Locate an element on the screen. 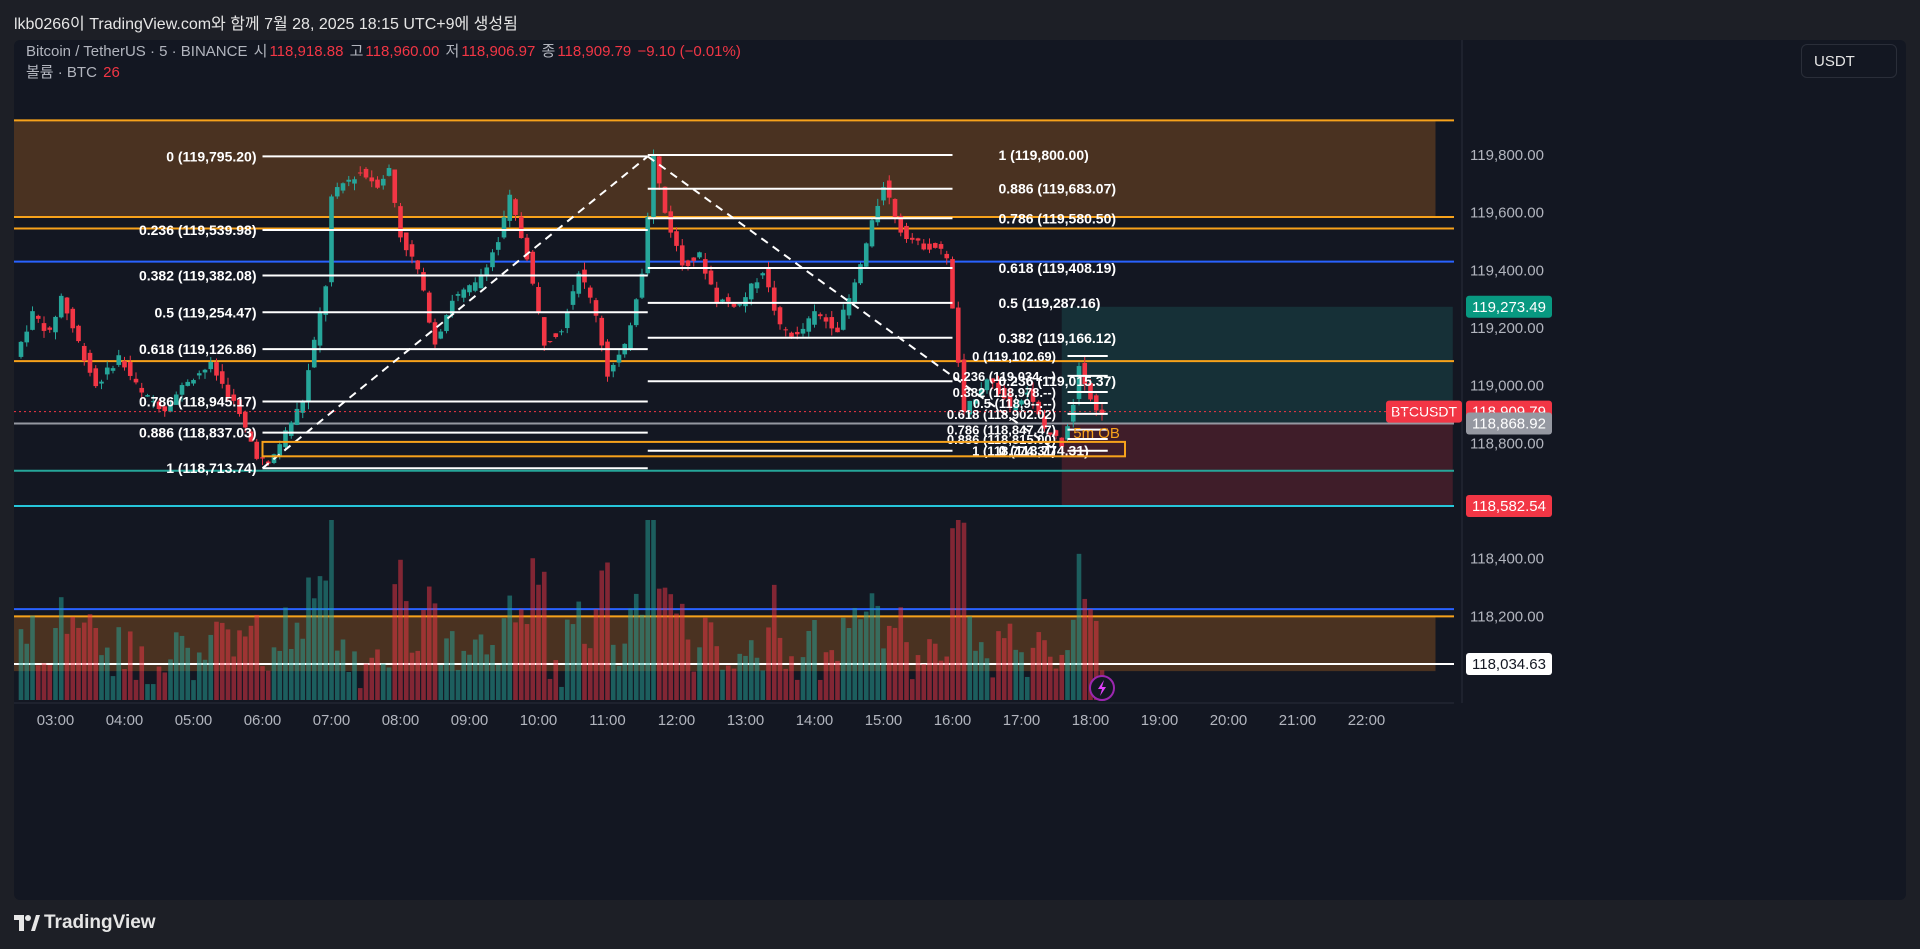  price-tick-label: 119,800.00 is located at coordinates (1507, 155).